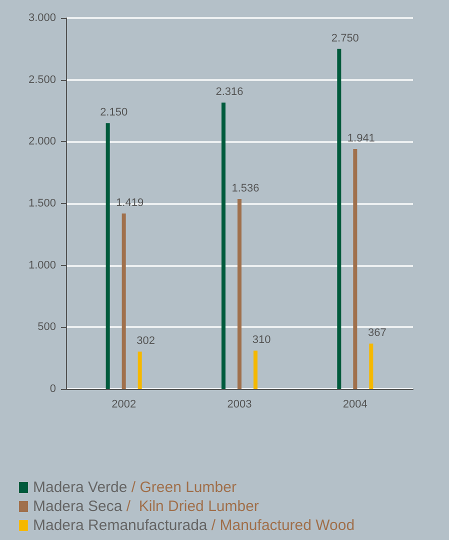 The width and height of the screenshot is (449, 540). Describe the element at coordinates (345, 38) in the screenshot. I see `data-label: 2.750` at that location.